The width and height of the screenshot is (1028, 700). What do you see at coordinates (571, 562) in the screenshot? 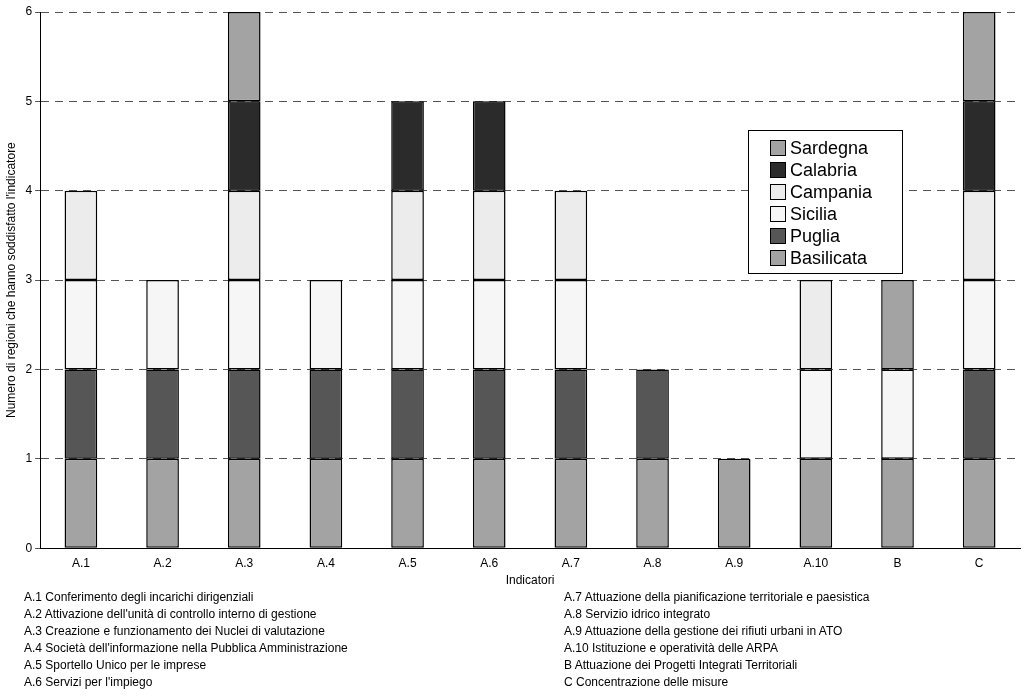
I see `x-tick-label: A.7` at bounding box center [571, 562].